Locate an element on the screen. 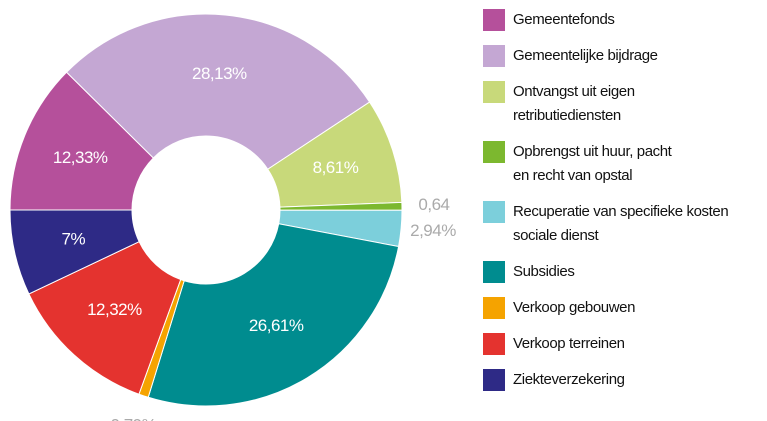 The height and width of the screenshot is (421, 767). legend-label: Gemeentefonds is located at coordinates (564, 19).